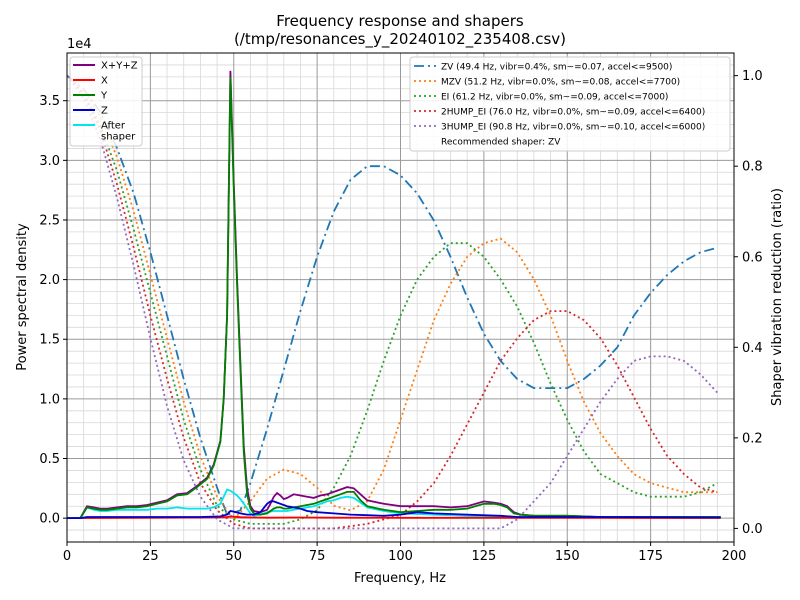  What do you see at coordinates (67, 556) in the screenshot?
I see `x-tick-label: 0` at bounding box center [67, 556].